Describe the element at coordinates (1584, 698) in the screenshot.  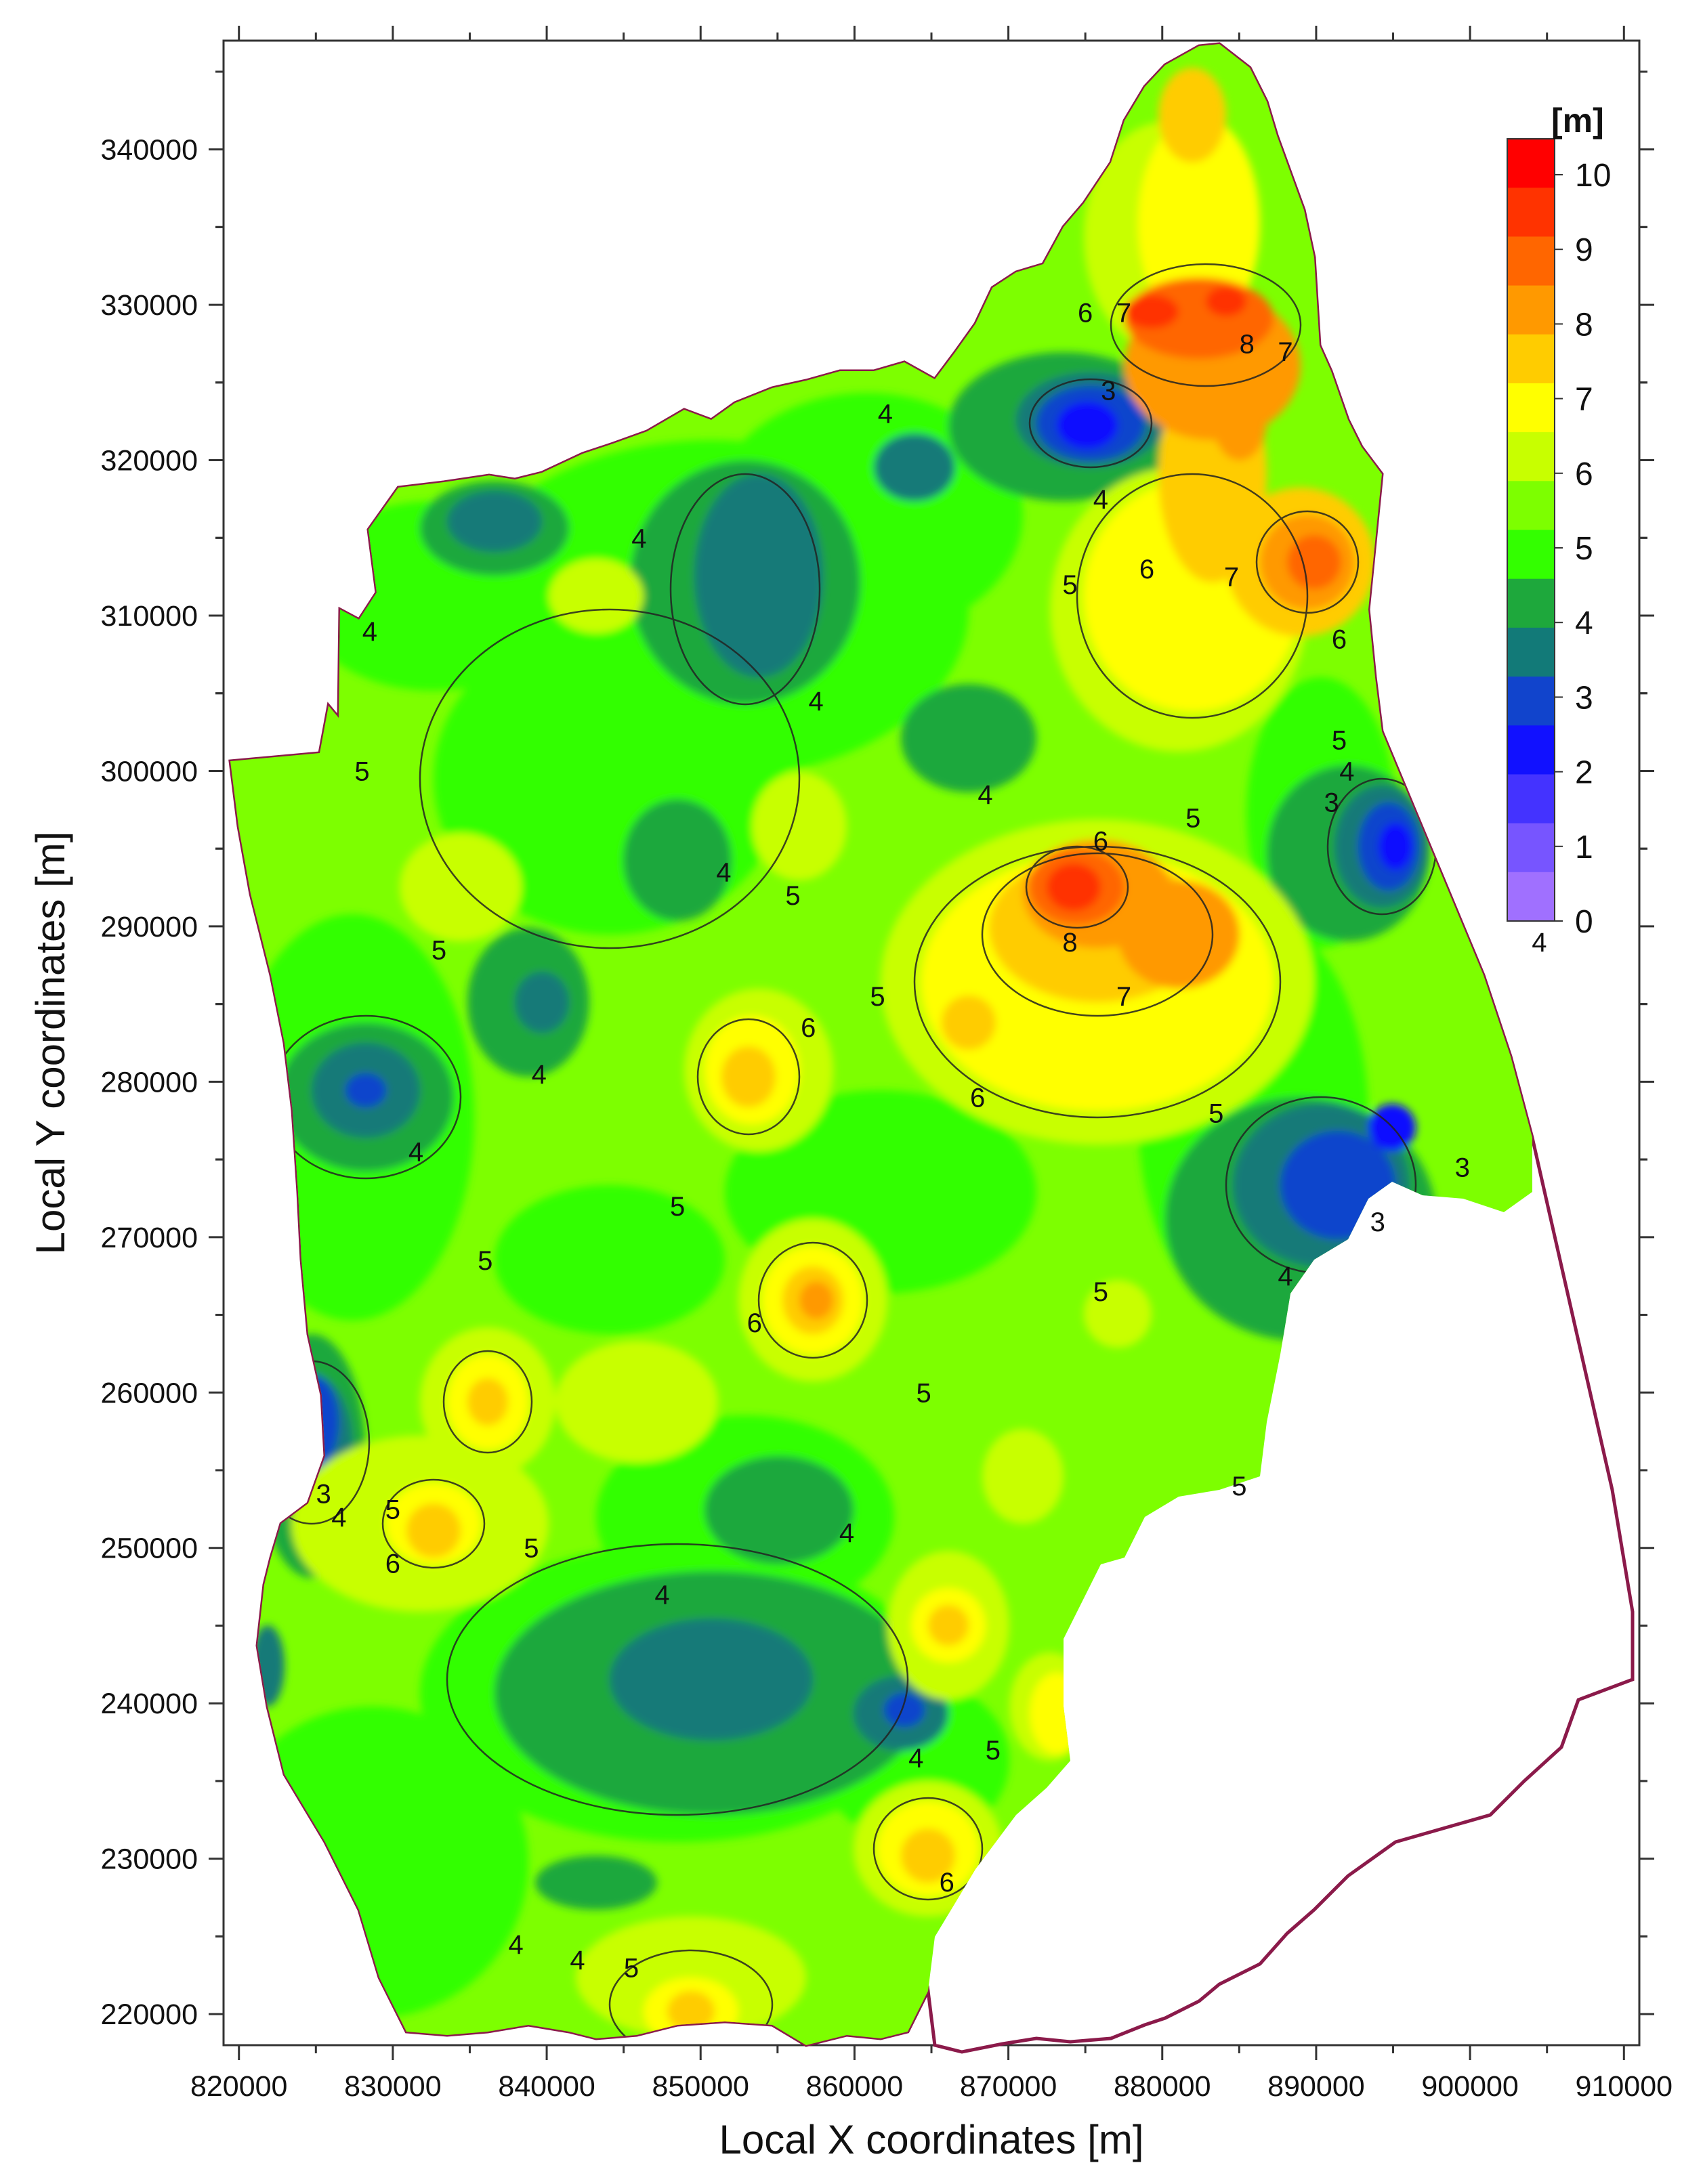
I see `legend-label: 3` at that location.